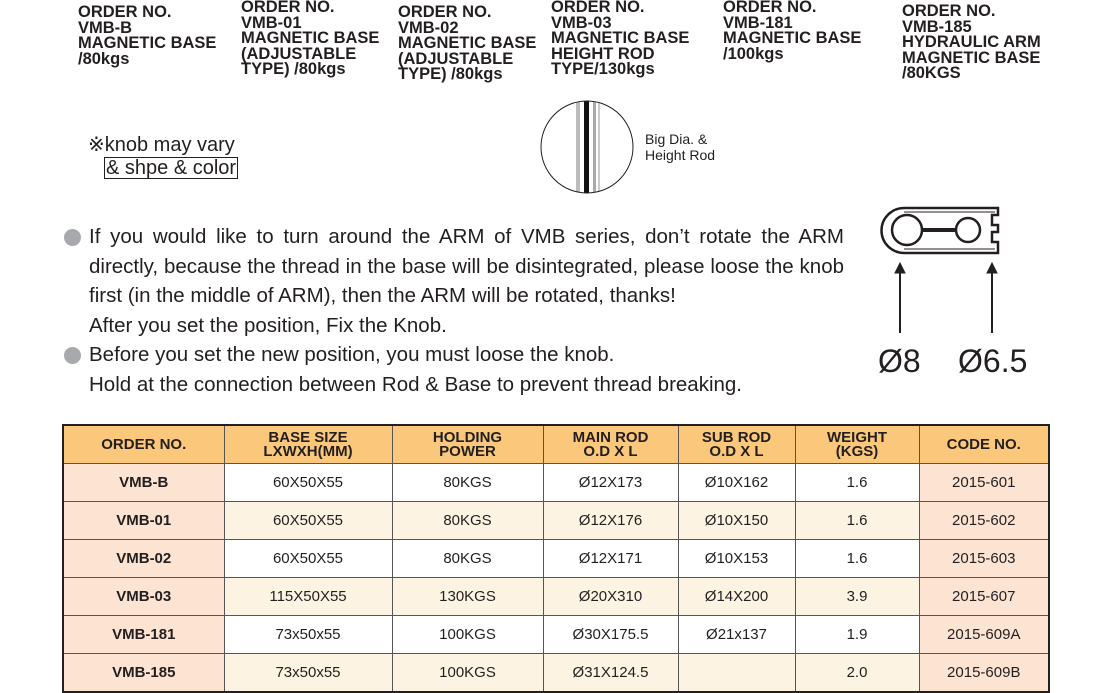 Image resolution: width=1116 pixels, height=693 pixels. Describe the element at coordinates (993, 361) in the screenshot. I see `diameter-6-5-label: Ø6.5` at that location.